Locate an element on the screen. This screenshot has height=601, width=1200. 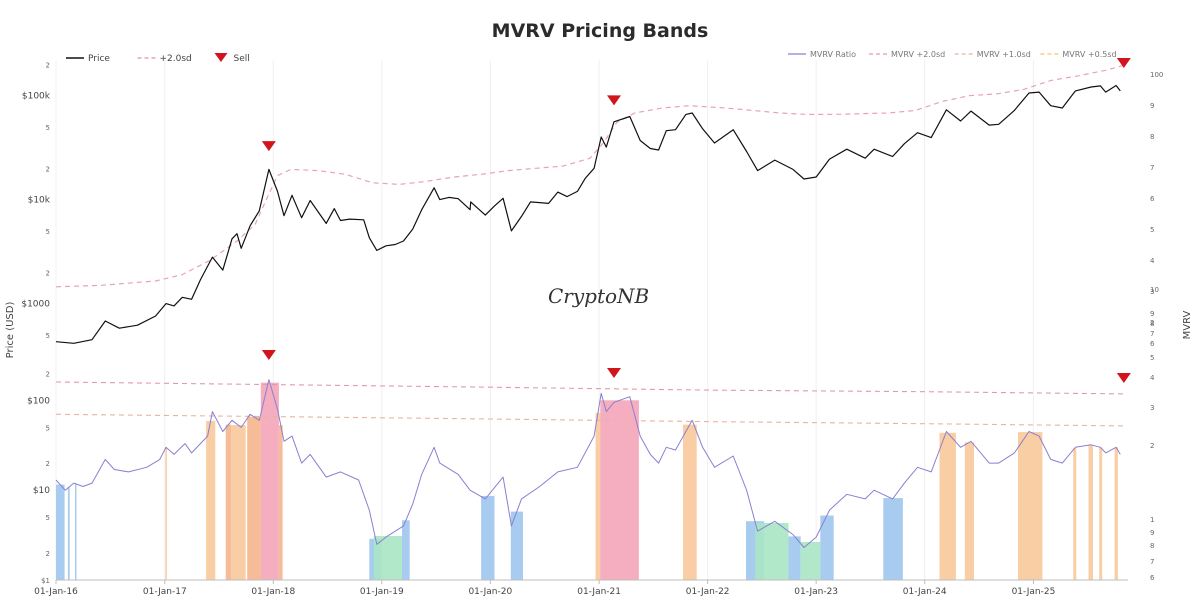
mvrv-lower-tick-label: 2 is located at coordinates (1152, 446).